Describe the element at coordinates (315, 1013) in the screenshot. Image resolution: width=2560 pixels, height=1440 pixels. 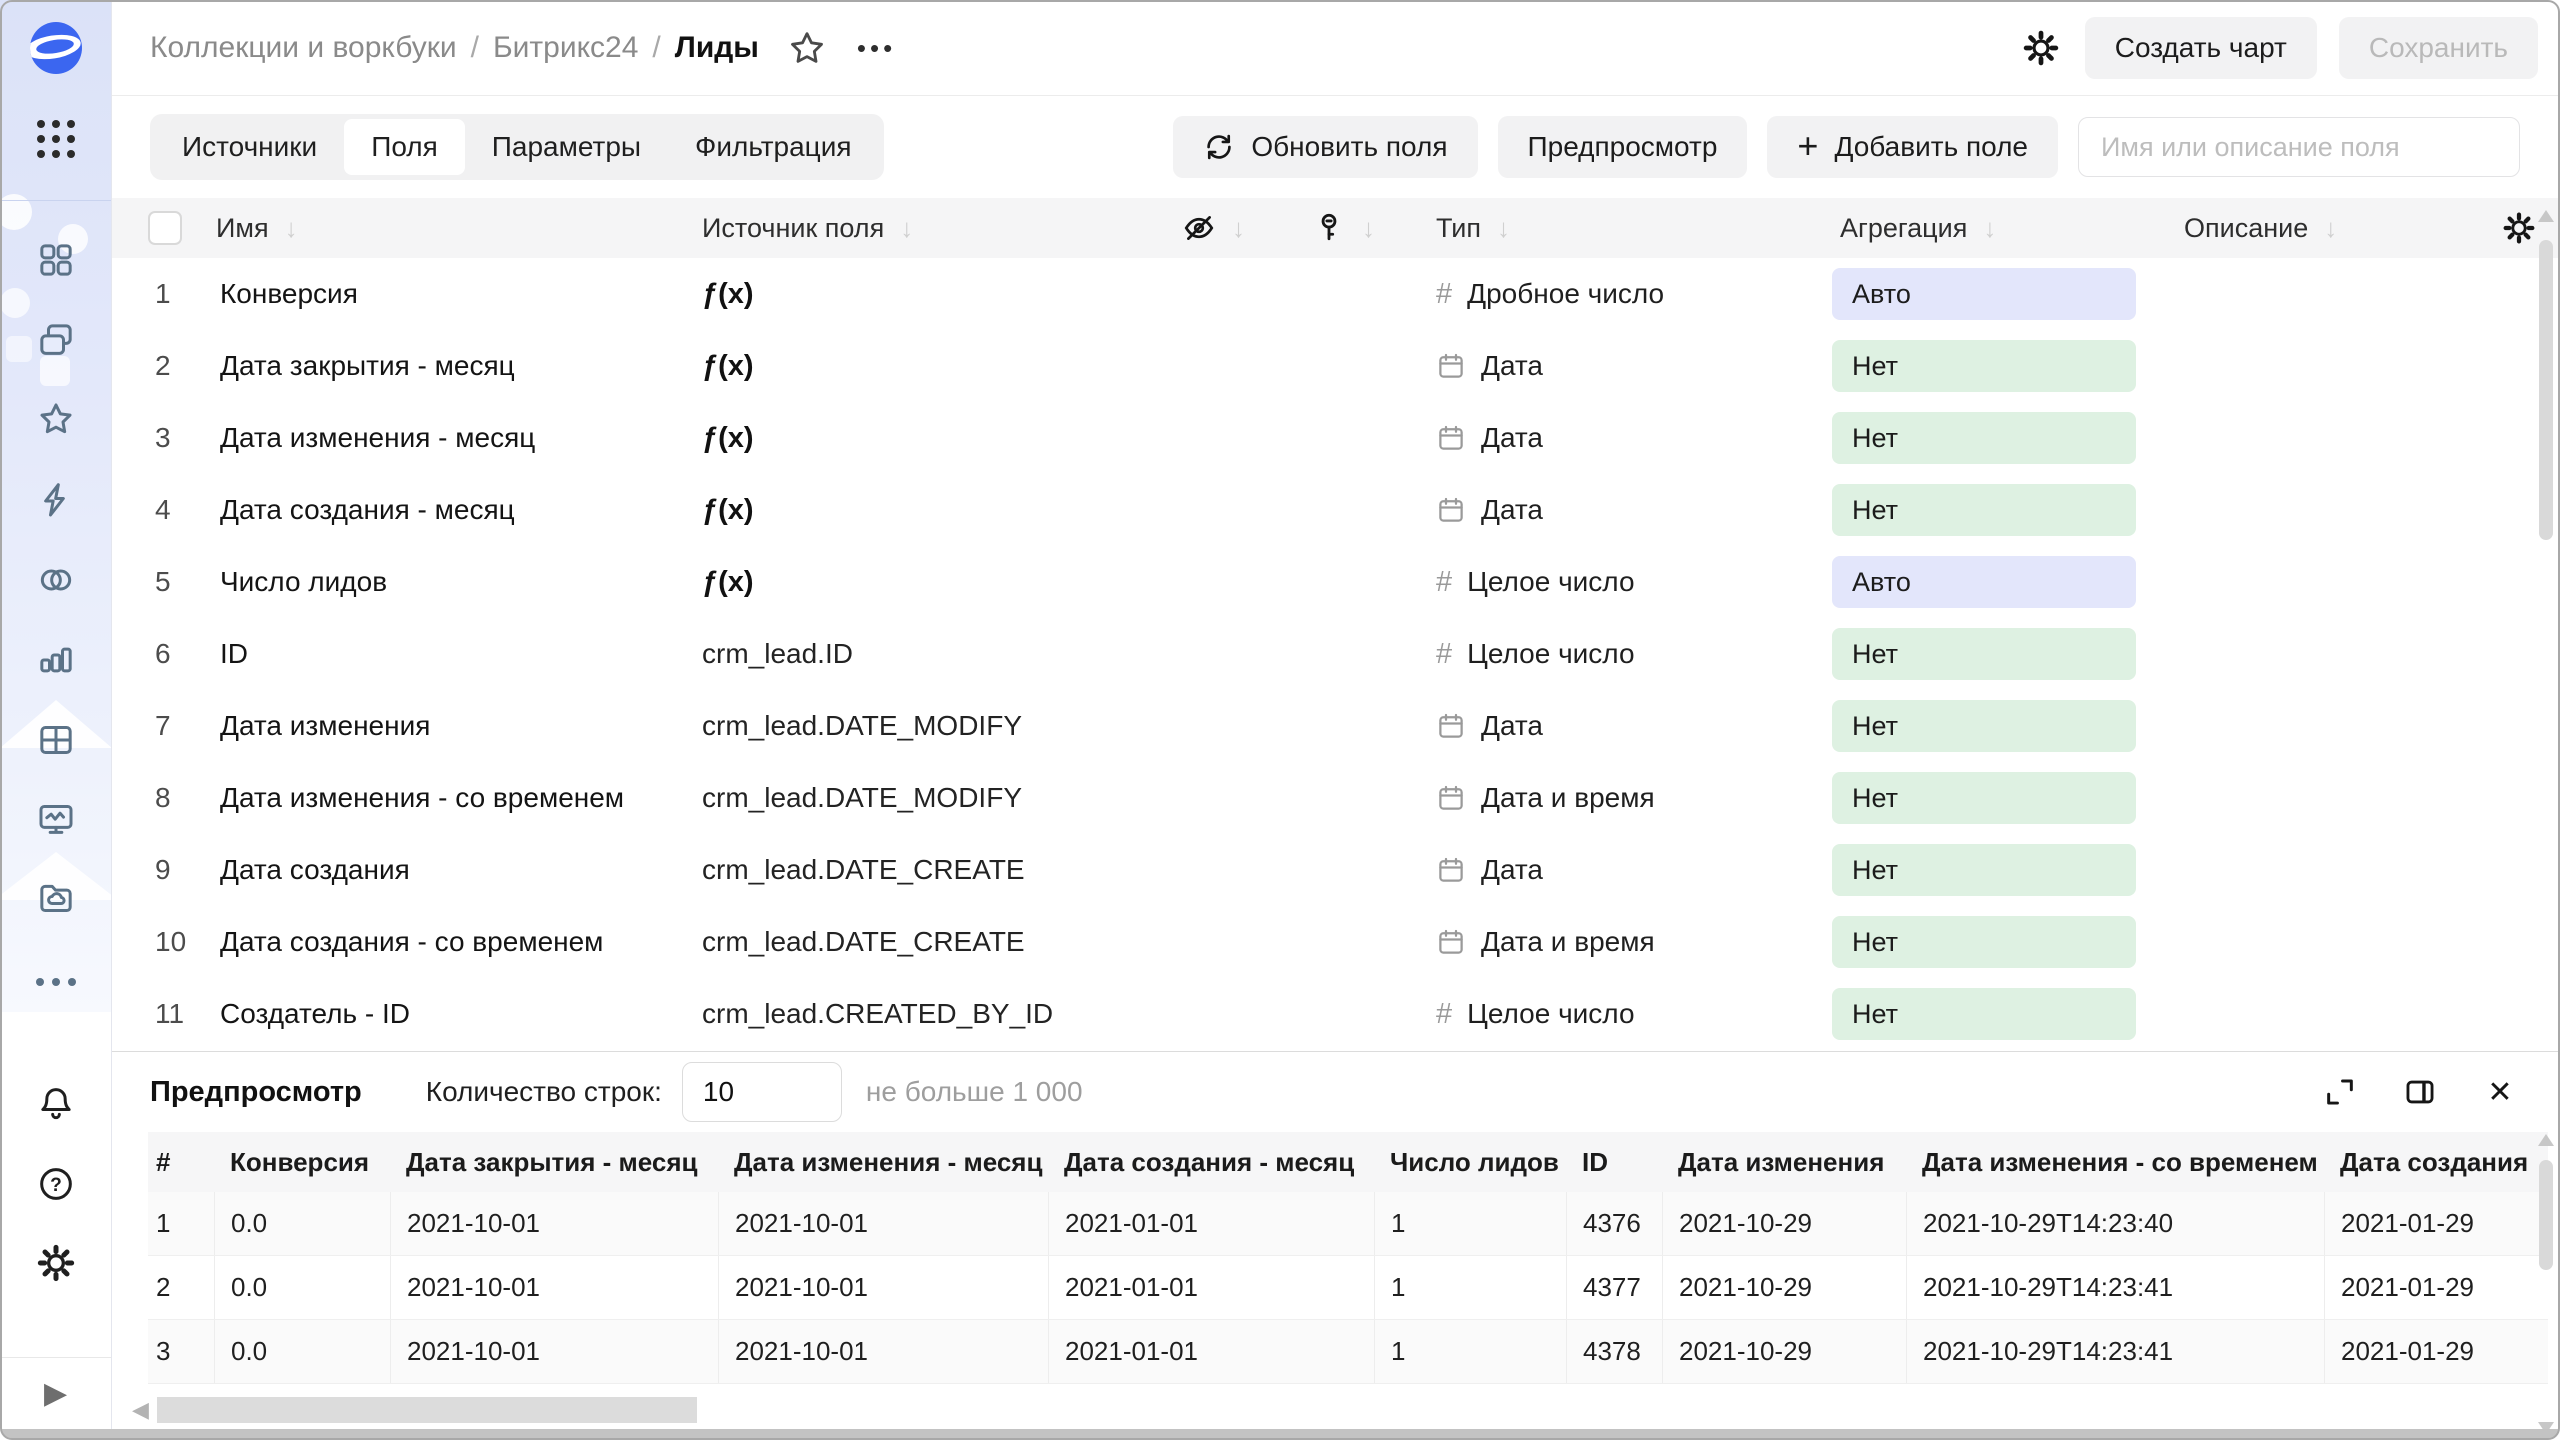
I see `field-name: Создатель - ID` at that location.